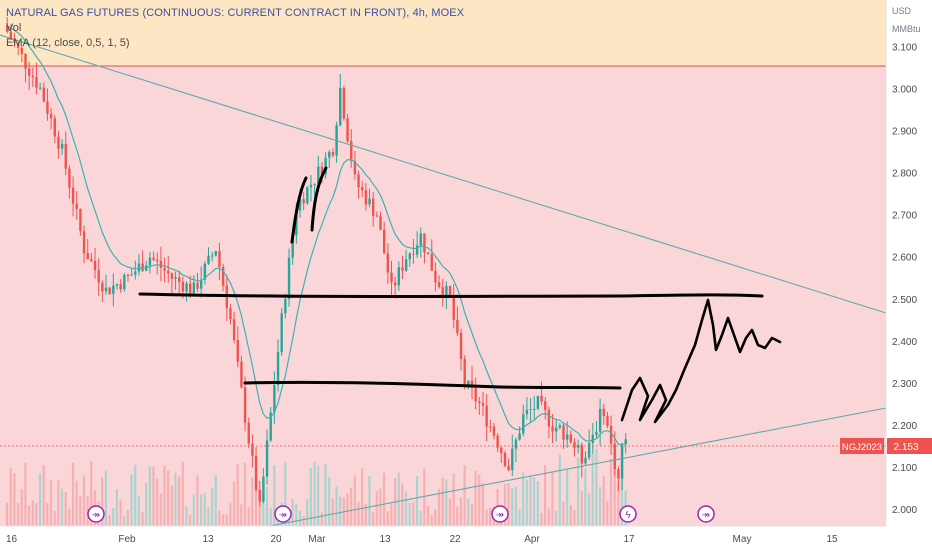 The image size is (932, 555). Describe the element at coordinates (904, 131) in the screenshot. I see `price-tick-label: 2.900` at that location.